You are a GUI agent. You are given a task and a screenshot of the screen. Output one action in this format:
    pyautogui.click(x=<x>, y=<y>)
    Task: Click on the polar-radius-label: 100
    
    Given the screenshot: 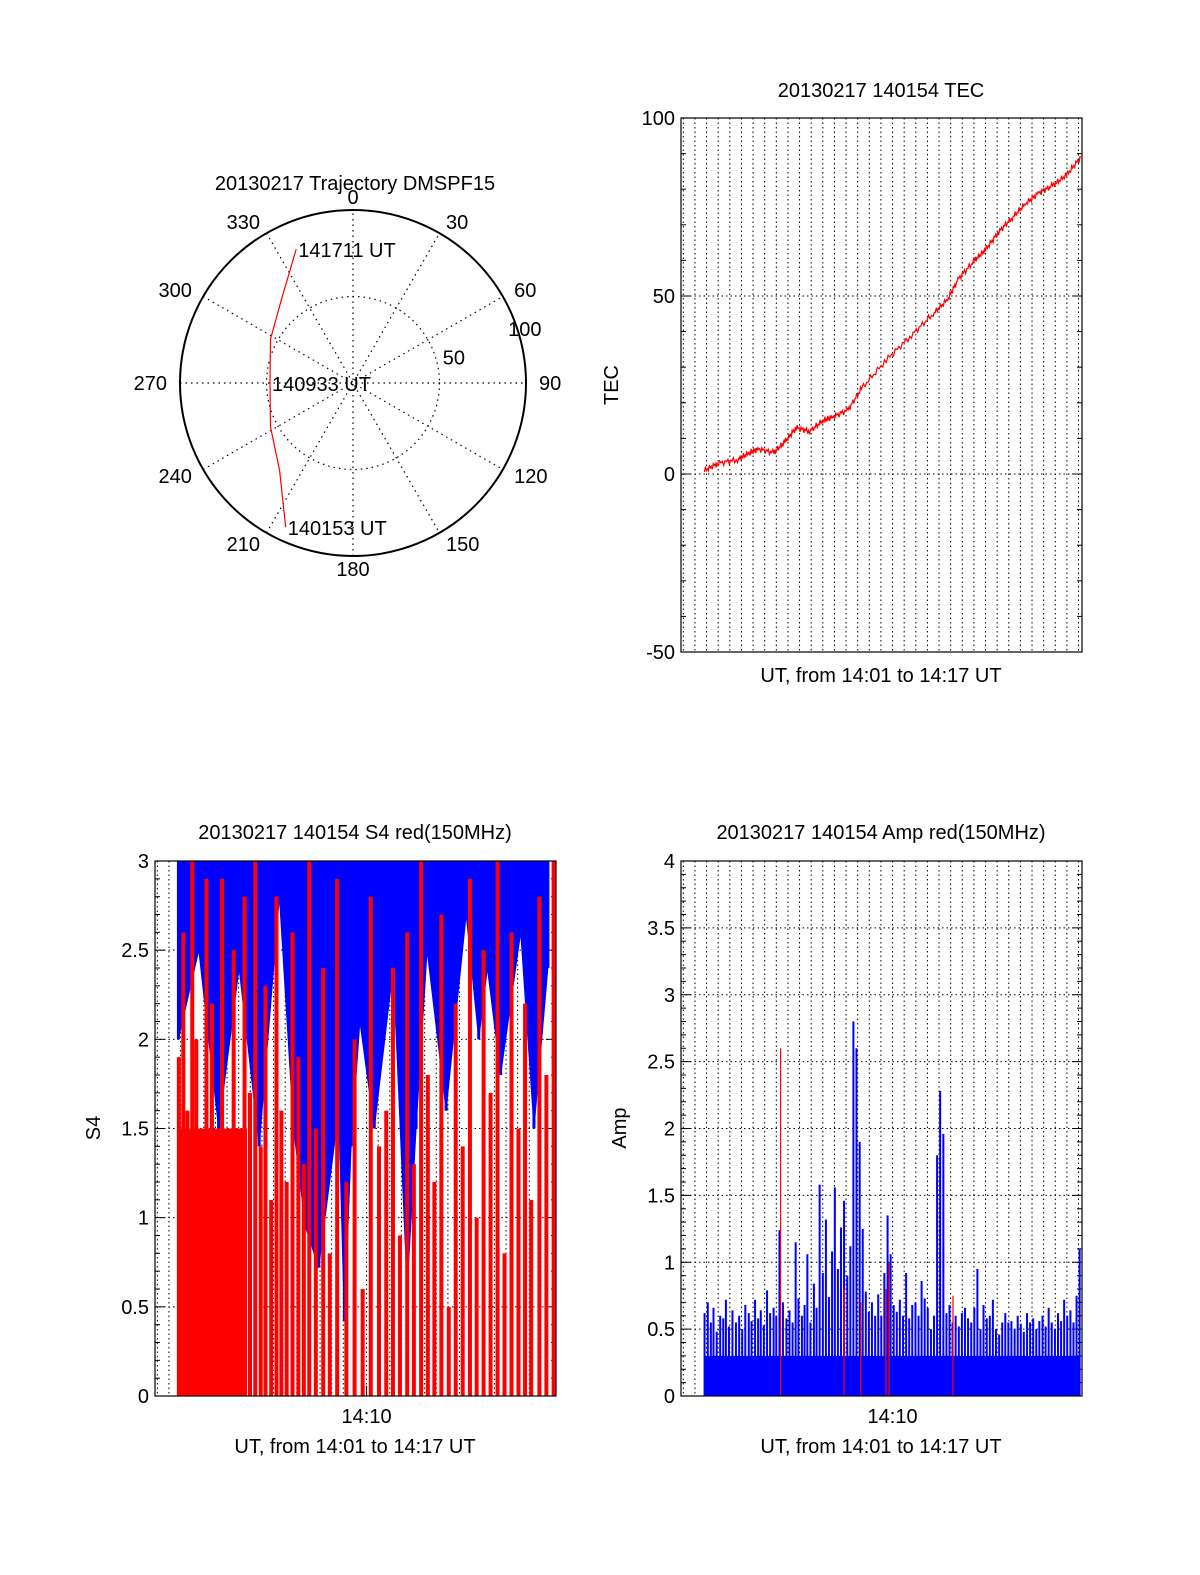 What is the action you would take?
    pyautogui.click(x=524, y=330)
    